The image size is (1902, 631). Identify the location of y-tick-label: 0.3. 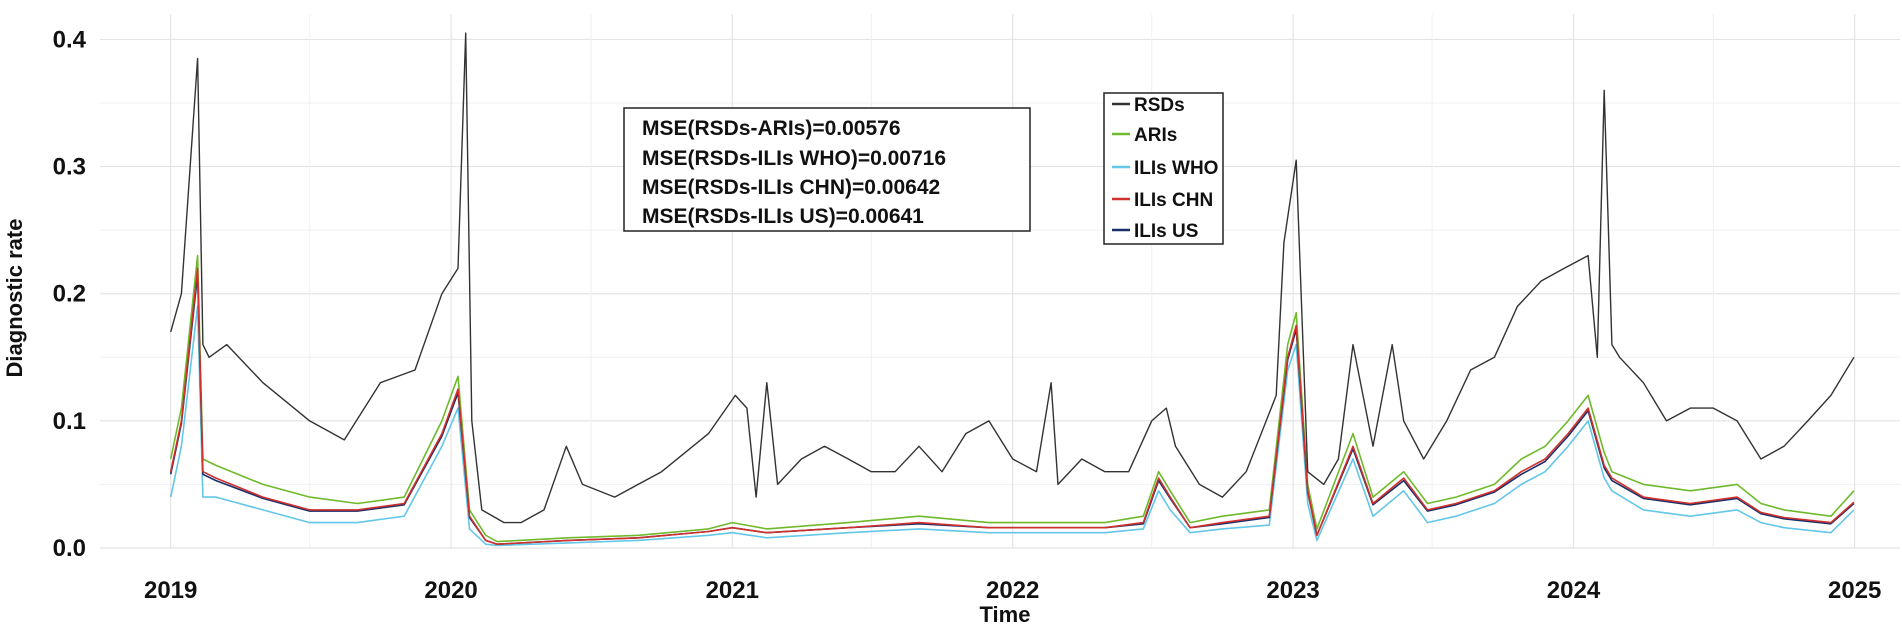
(69, 167).